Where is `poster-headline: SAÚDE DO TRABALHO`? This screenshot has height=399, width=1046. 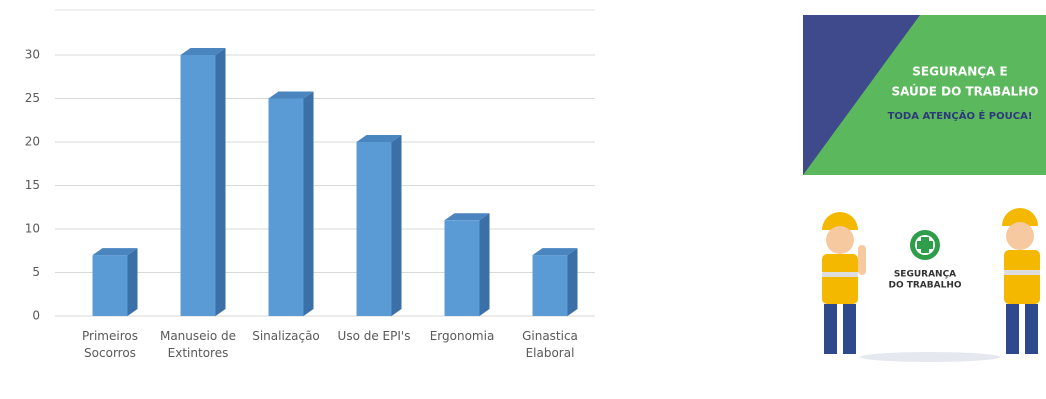
poster-headline: SAÚDE DO TRABALHO is located at coordinates (964, 91).